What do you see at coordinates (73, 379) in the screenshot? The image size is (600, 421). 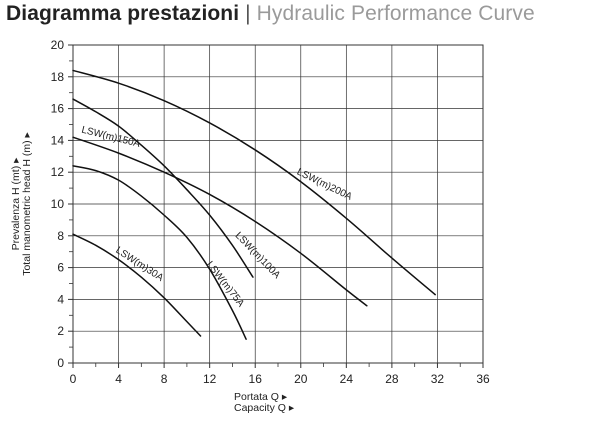 I see `x-tick-label: 0` at bounding box center [73, 379].